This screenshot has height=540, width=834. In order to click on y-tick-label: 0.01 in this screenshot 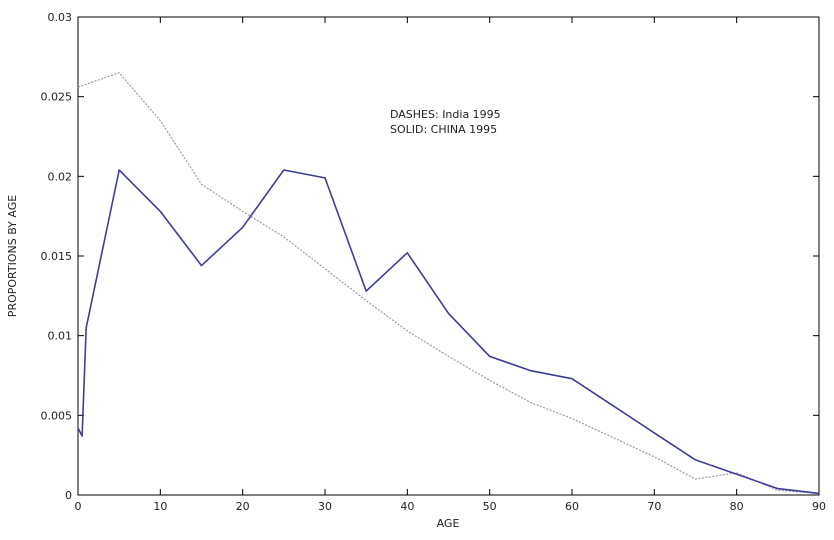, I will do `click(60, 336)`.